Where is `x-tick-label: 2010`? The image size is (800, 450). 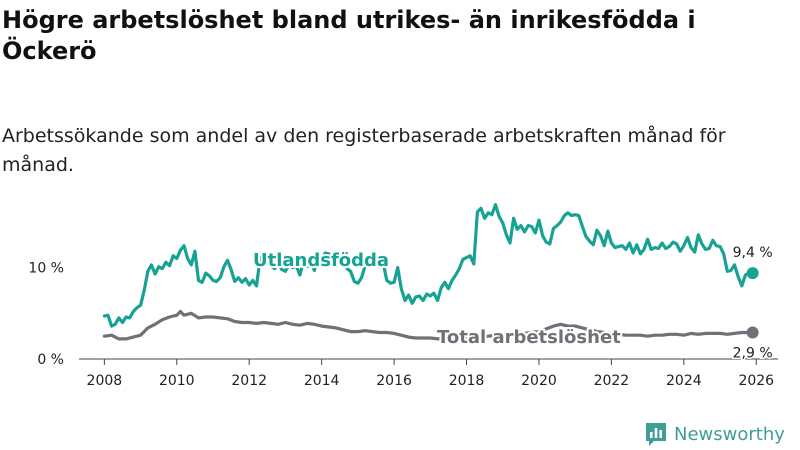 x-tick-label: 2010 is located at coordinates (177, 381).